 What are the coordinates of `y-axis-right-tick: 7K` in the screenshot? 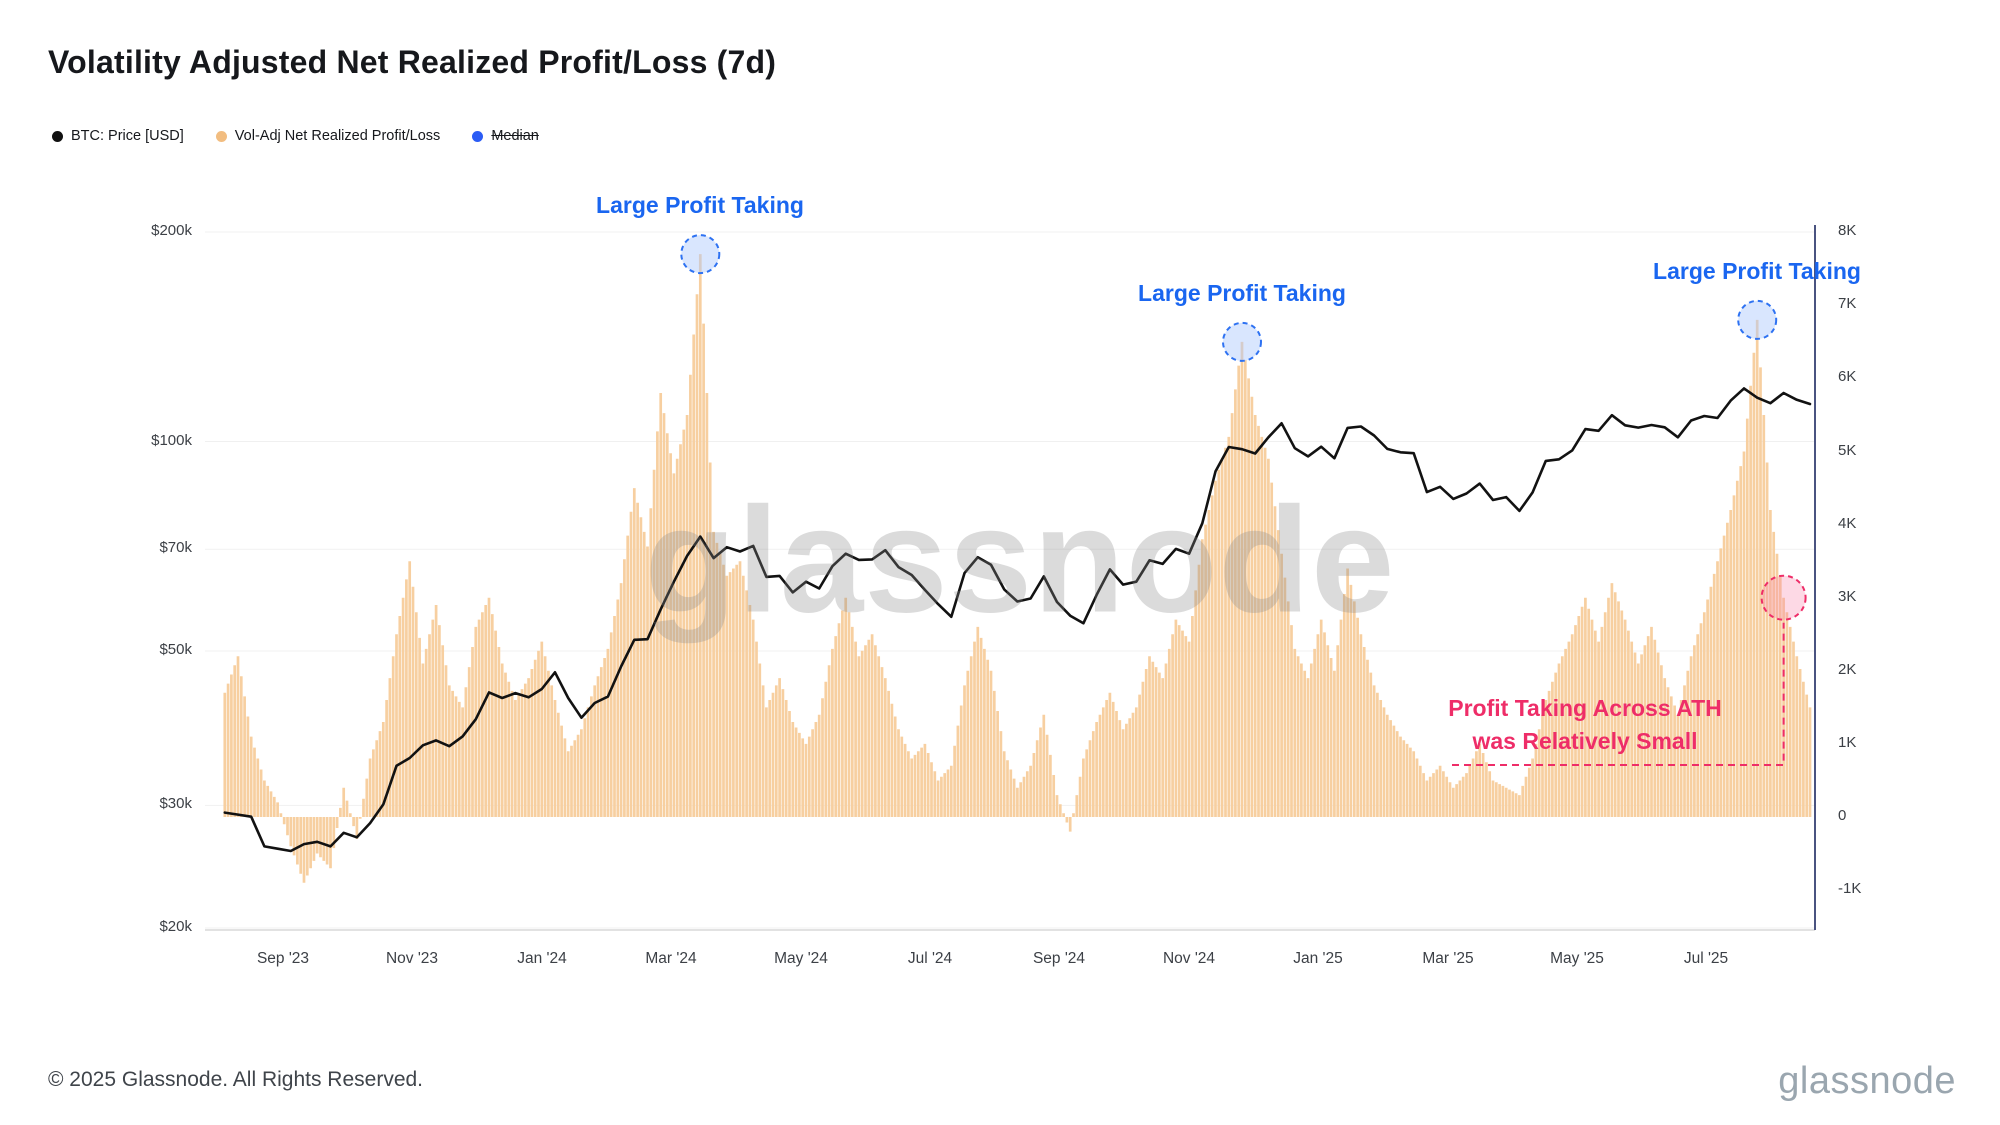 It's located at (1847, 303).